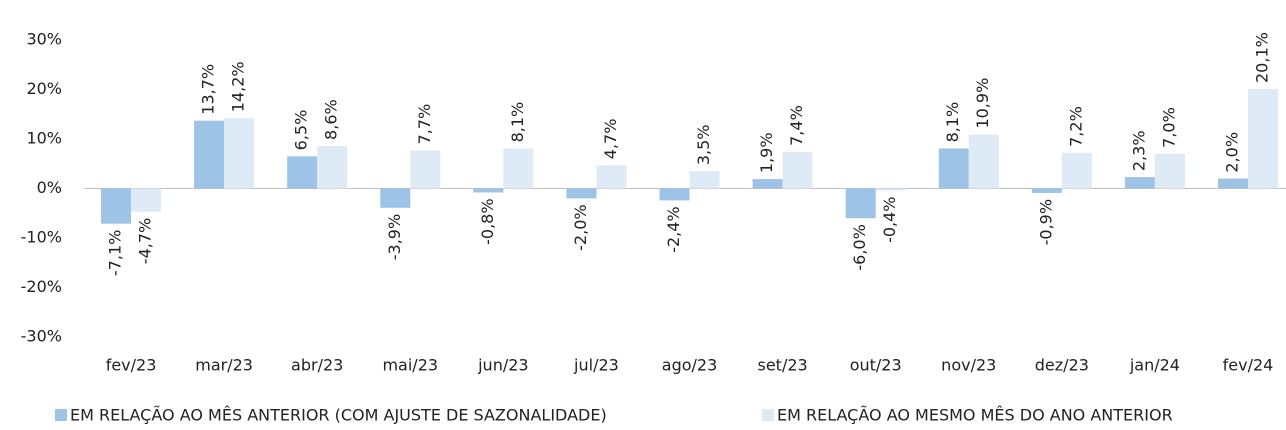  Describe the element at coordinates (859, 247) in the screenshot. I see `data-label: -6,0%` at that location.